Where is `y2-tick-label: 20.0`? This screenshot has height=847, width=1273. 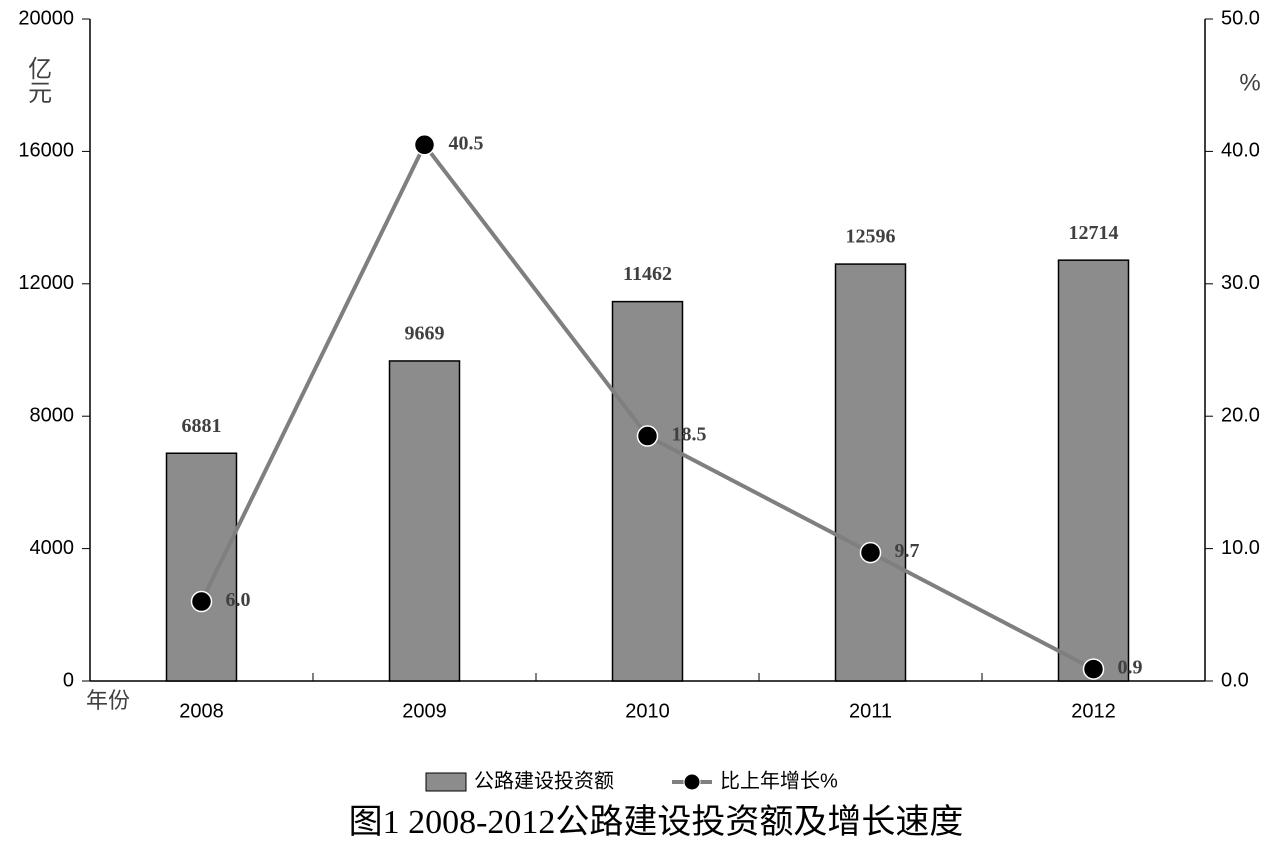
y2-tick-label: 20.0 is located at coordinates (1240, 415).